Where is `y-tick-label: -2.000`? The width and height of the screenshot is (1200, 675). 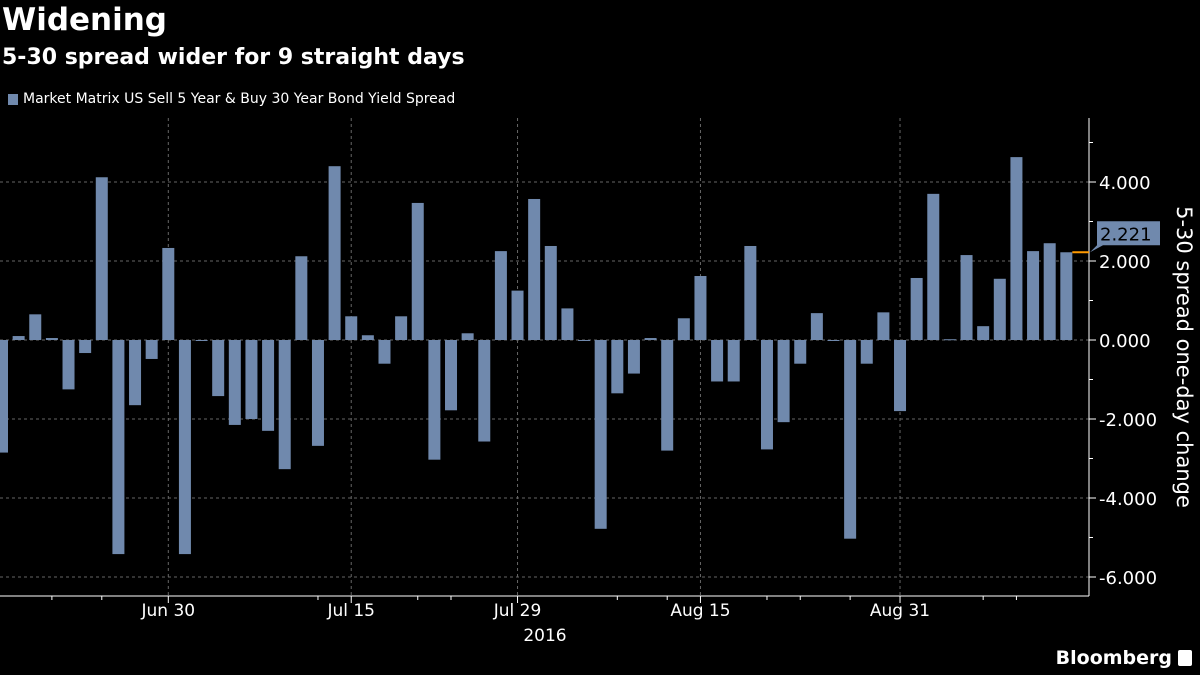 y-tick-label: -2.000 is located at coordinates (1128, 420).